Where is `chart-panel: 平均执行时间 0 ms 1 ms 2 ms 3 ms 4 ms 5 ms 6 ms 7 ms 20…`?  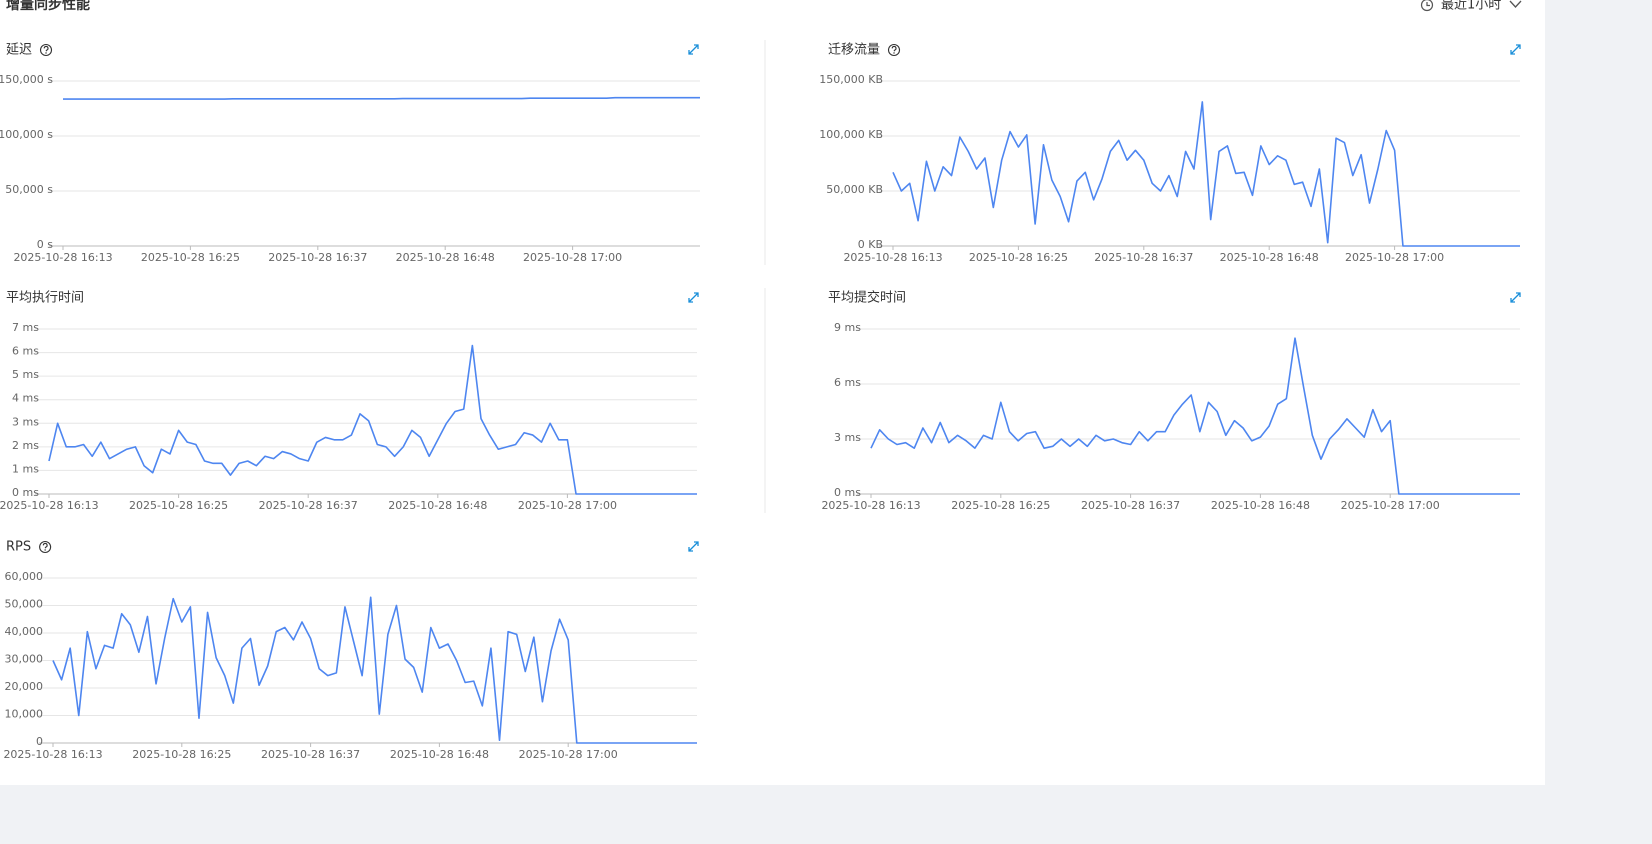
chart-panel: 平均执行时间 0 ms 1 ms 2 ms 3 ms 4 ms 5 ms 6 ms 7 ms 20… is located at coordinates (349, 401).